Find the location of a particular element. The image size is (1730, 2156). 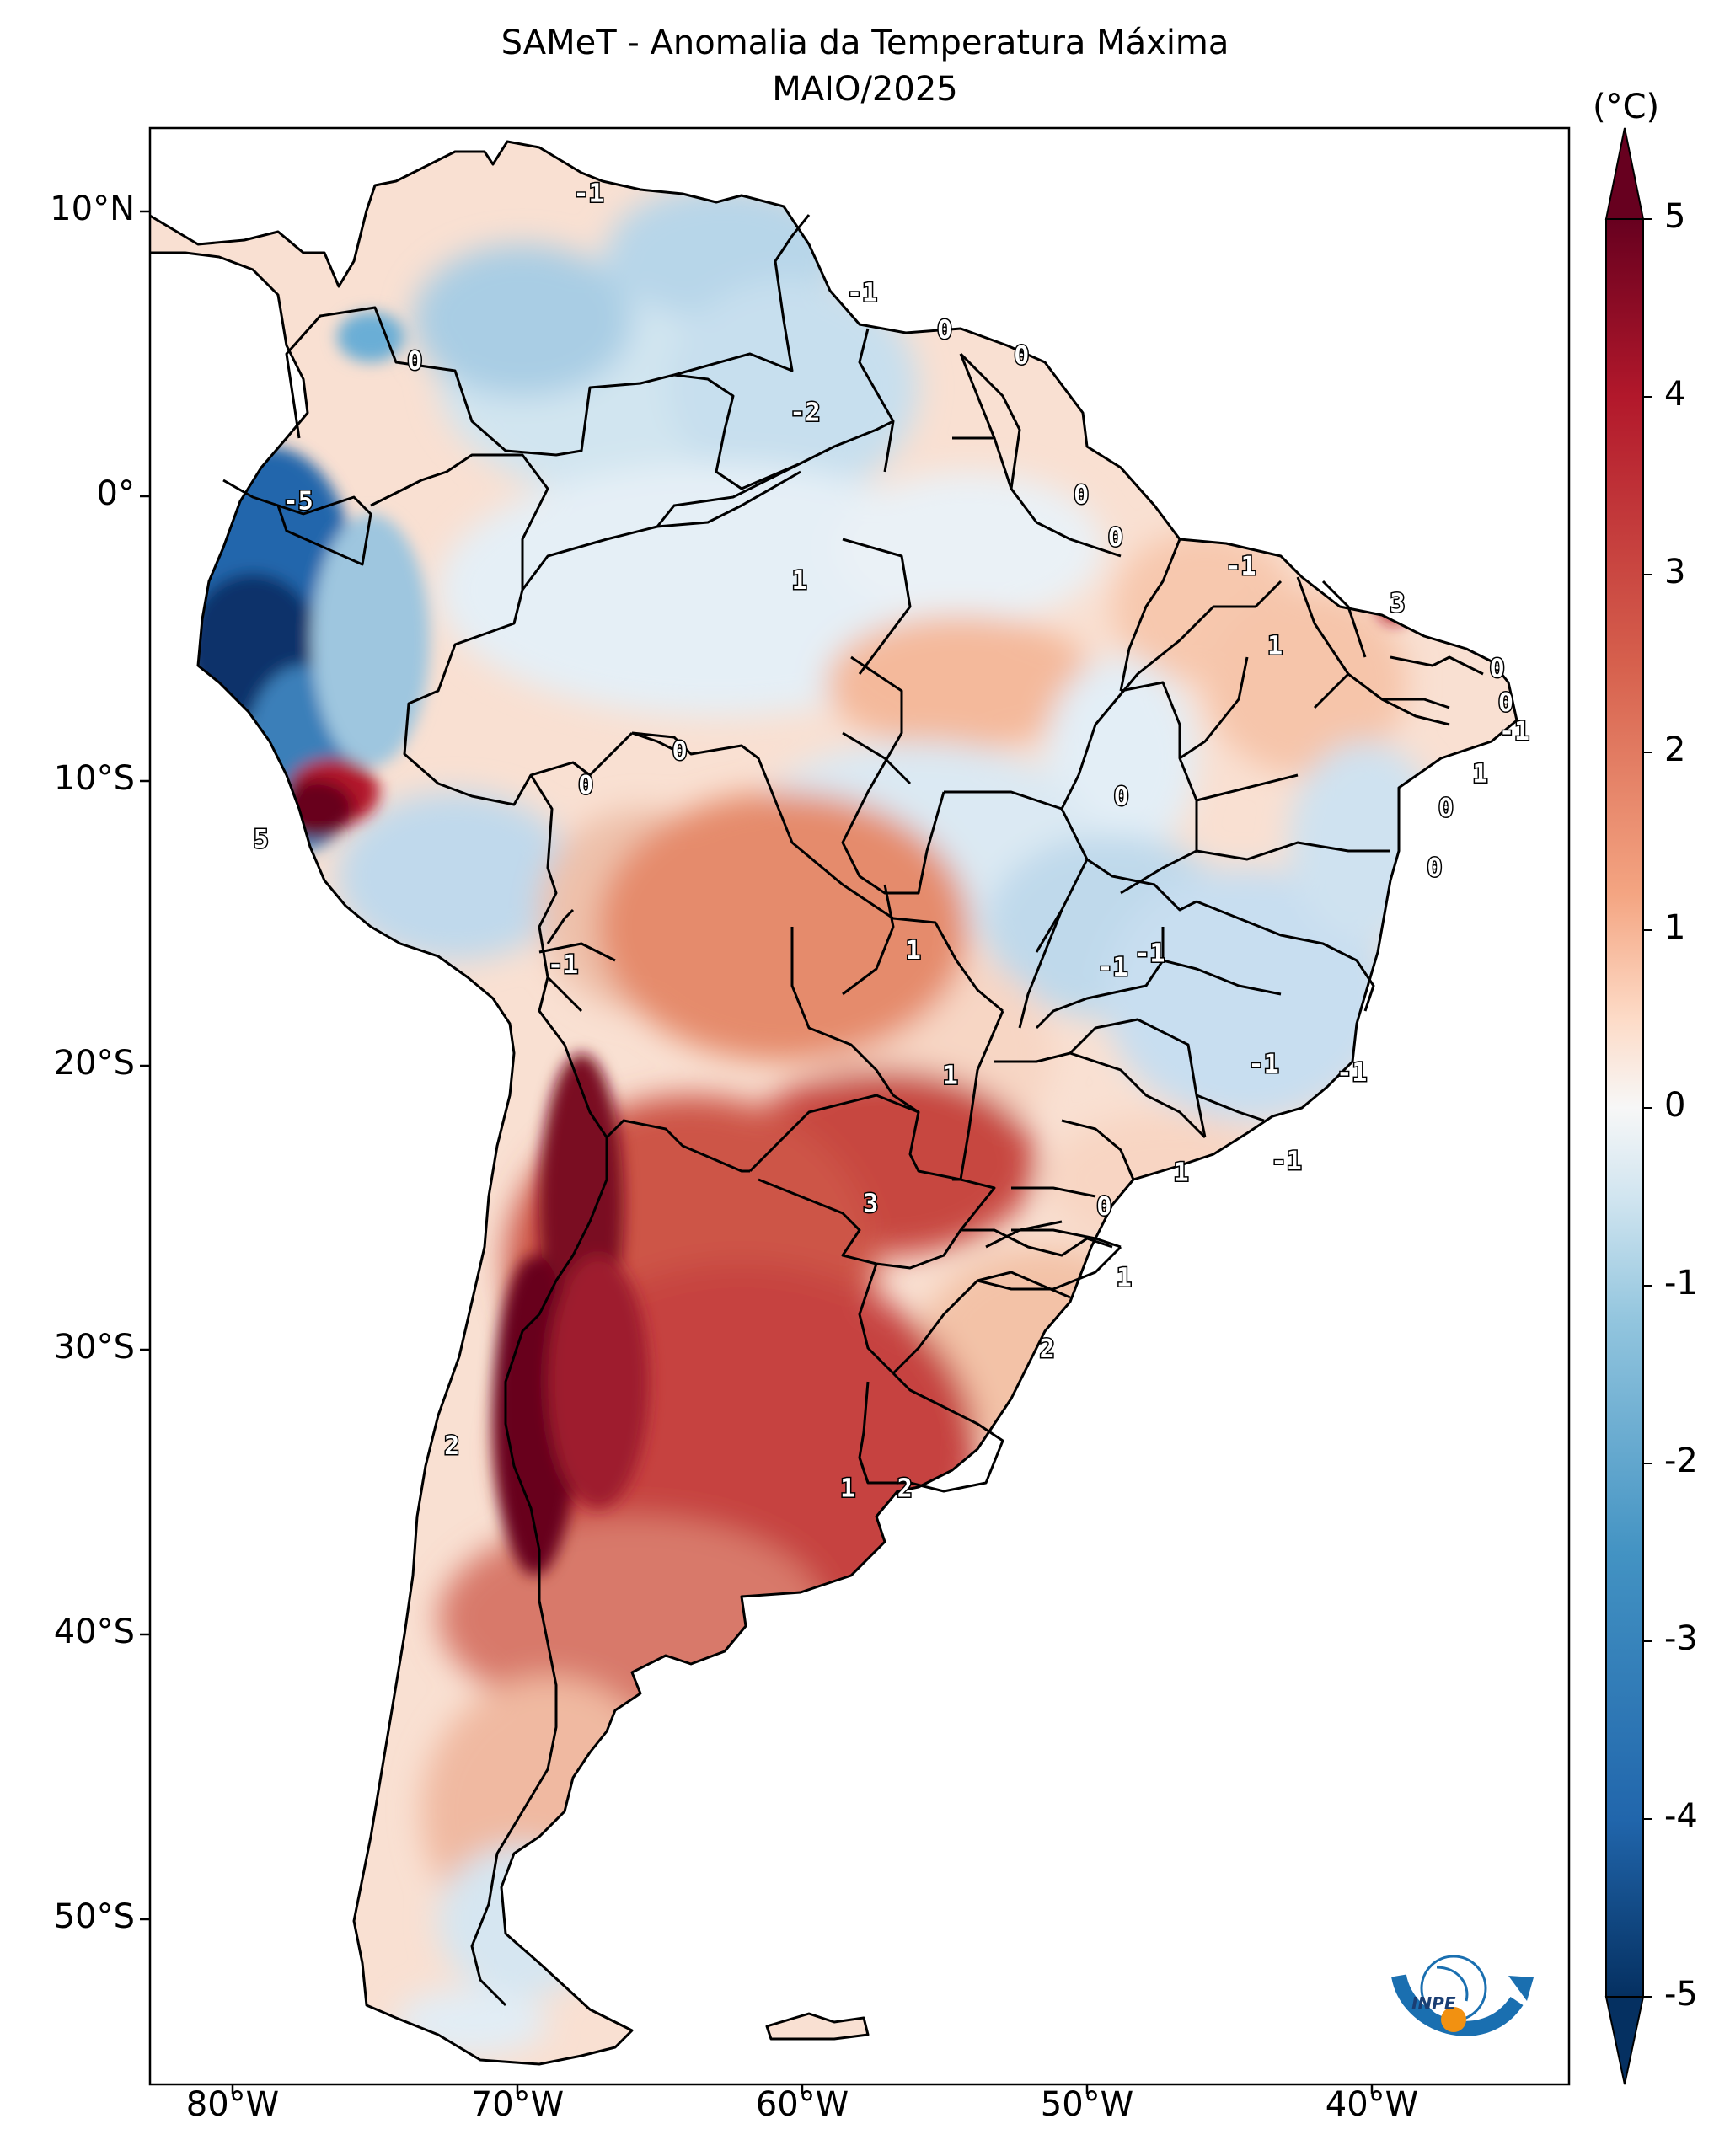

x-tick-label: 80°W is located at coordinates (232, 2104).